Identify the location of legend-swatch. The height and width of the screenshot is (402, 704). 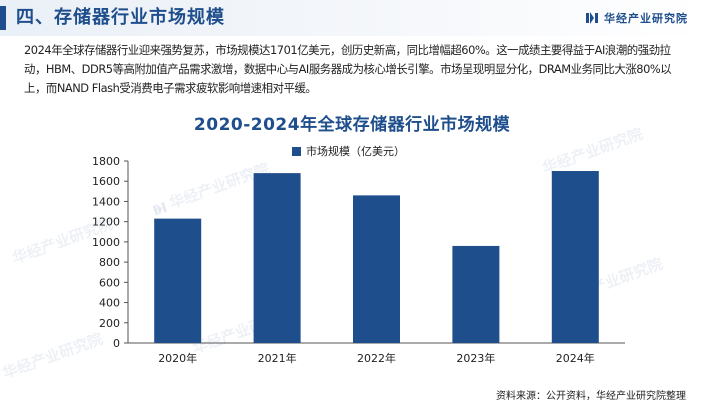
(296, 151).